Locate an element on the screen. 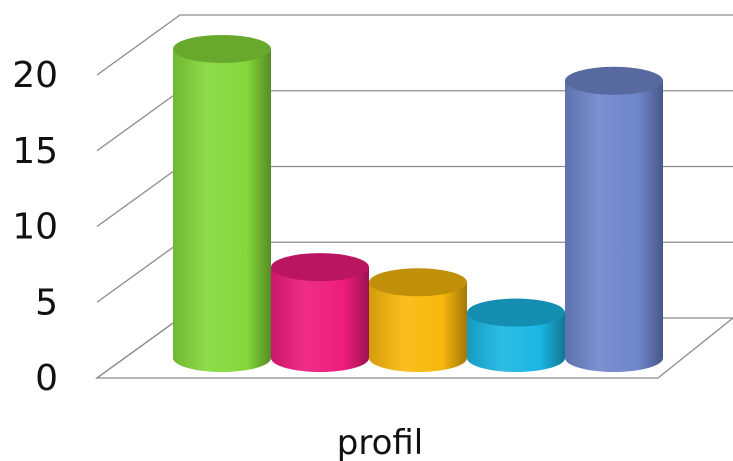 The image size is (733, 461). x-axis-label: profil is located at coordinates (380, 442).